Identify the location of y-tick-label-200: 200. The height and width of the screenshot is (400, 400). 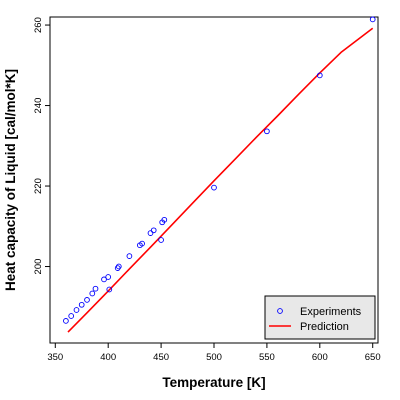
(38, 267).